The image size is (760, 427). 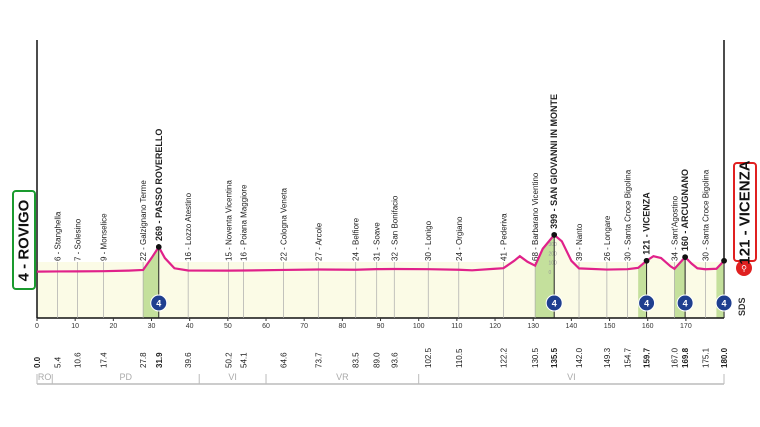 I want to click on x-tick-label: 30, so click(x=152, y=326).